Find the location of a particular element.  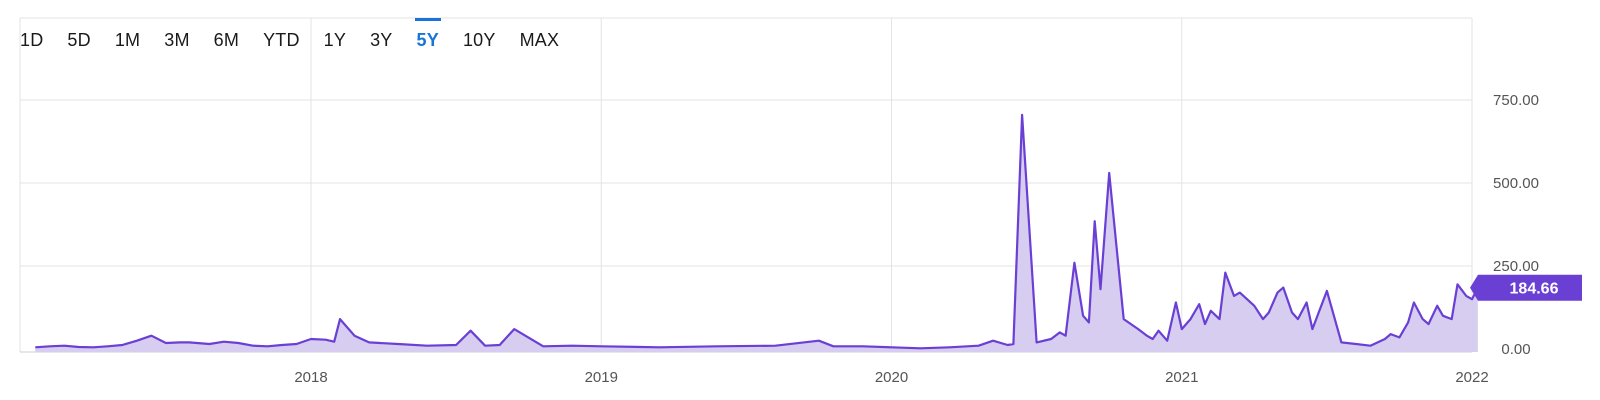

last-value-badge: 184.66 is located at coordinates (1526, 287).